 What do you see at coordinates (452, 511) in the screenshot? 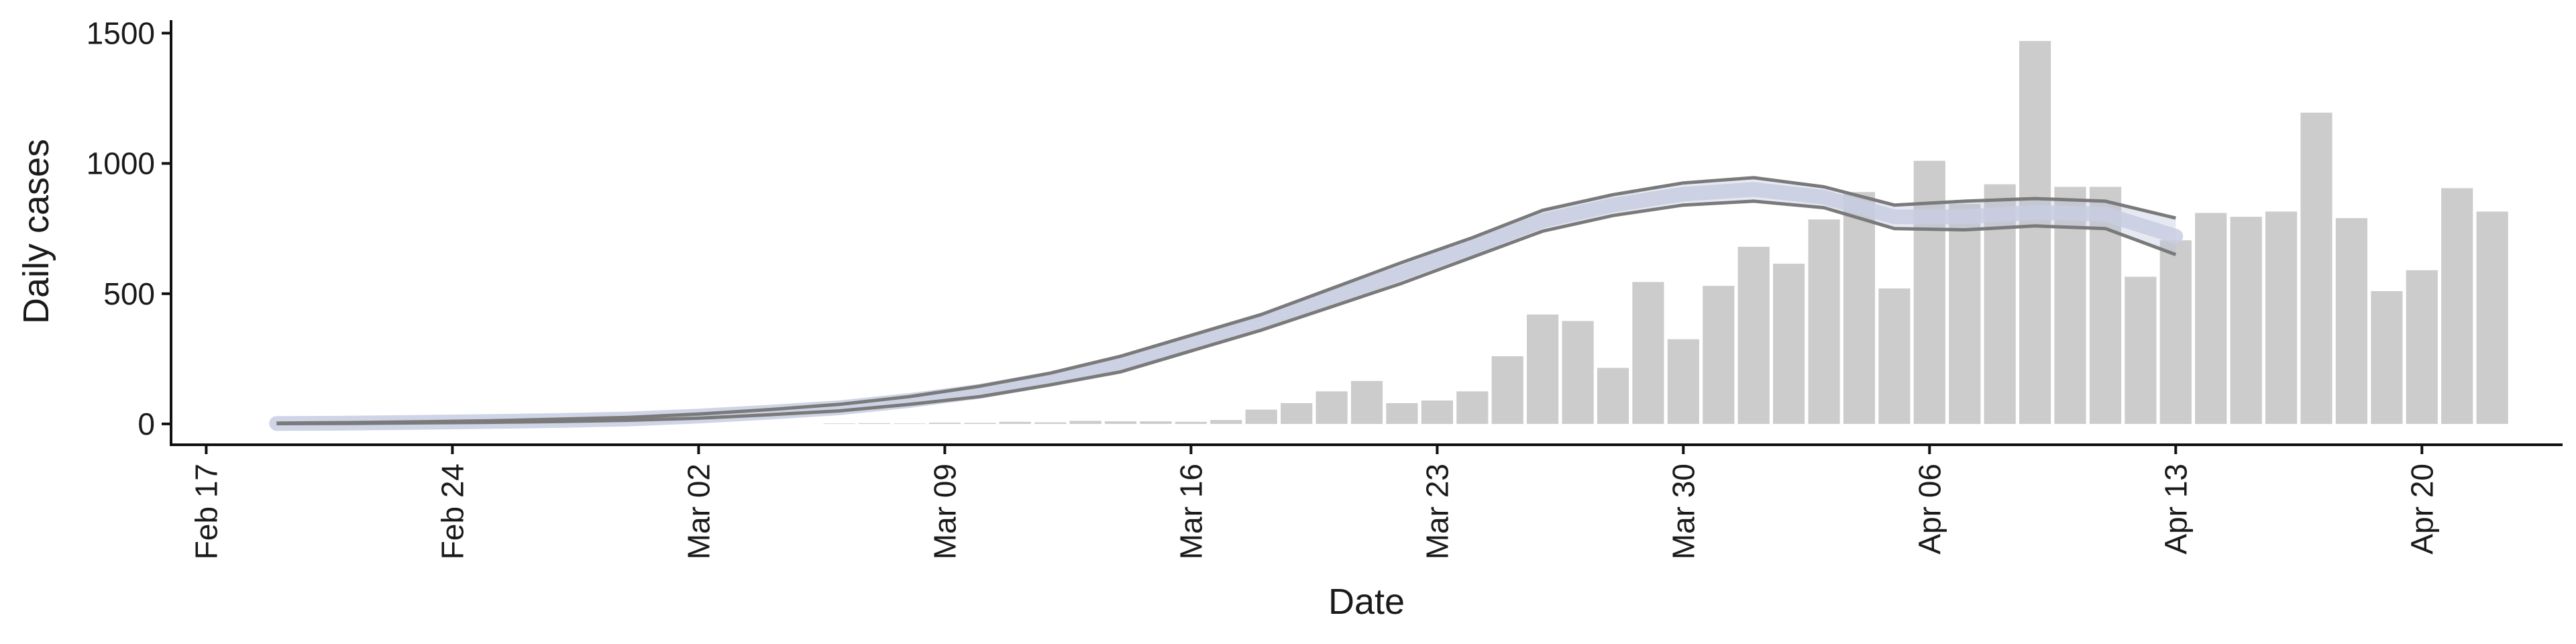
I see `x-tick-label-2020-02-24: Feb 24` at bounding box center [452, 511].